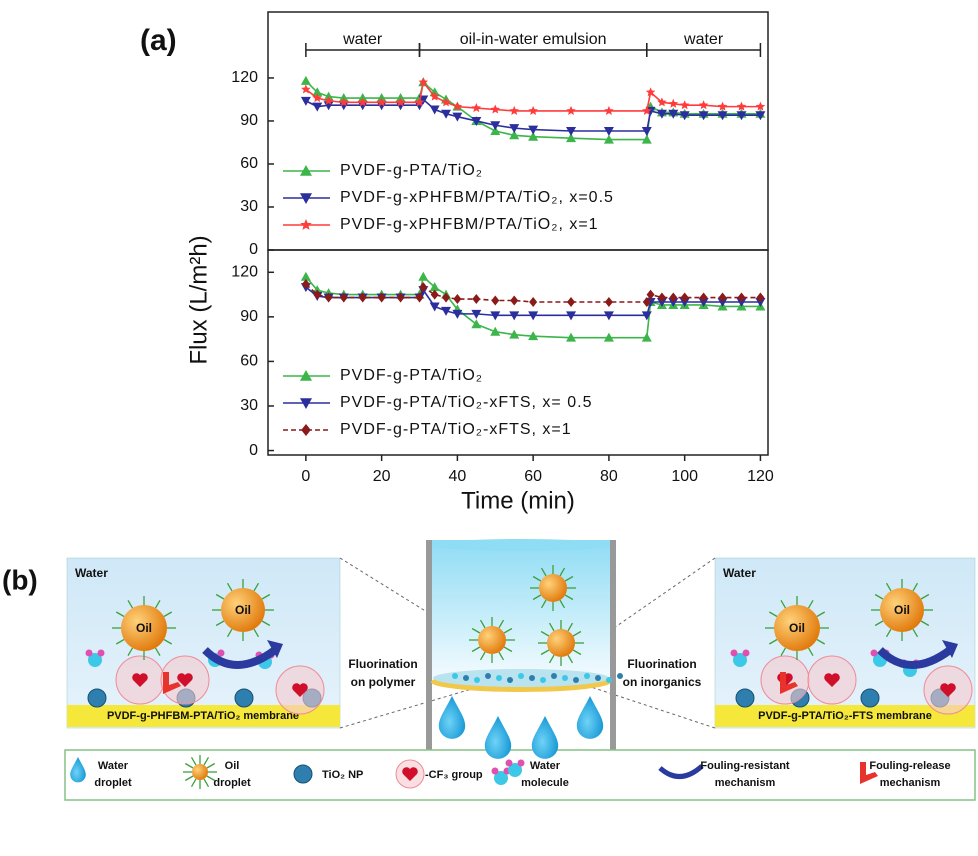  What do you see at coordinates (745, 766) in the screenshot?
I see `legend-label: Fouling-resistant` at bounding box center [745, 766].